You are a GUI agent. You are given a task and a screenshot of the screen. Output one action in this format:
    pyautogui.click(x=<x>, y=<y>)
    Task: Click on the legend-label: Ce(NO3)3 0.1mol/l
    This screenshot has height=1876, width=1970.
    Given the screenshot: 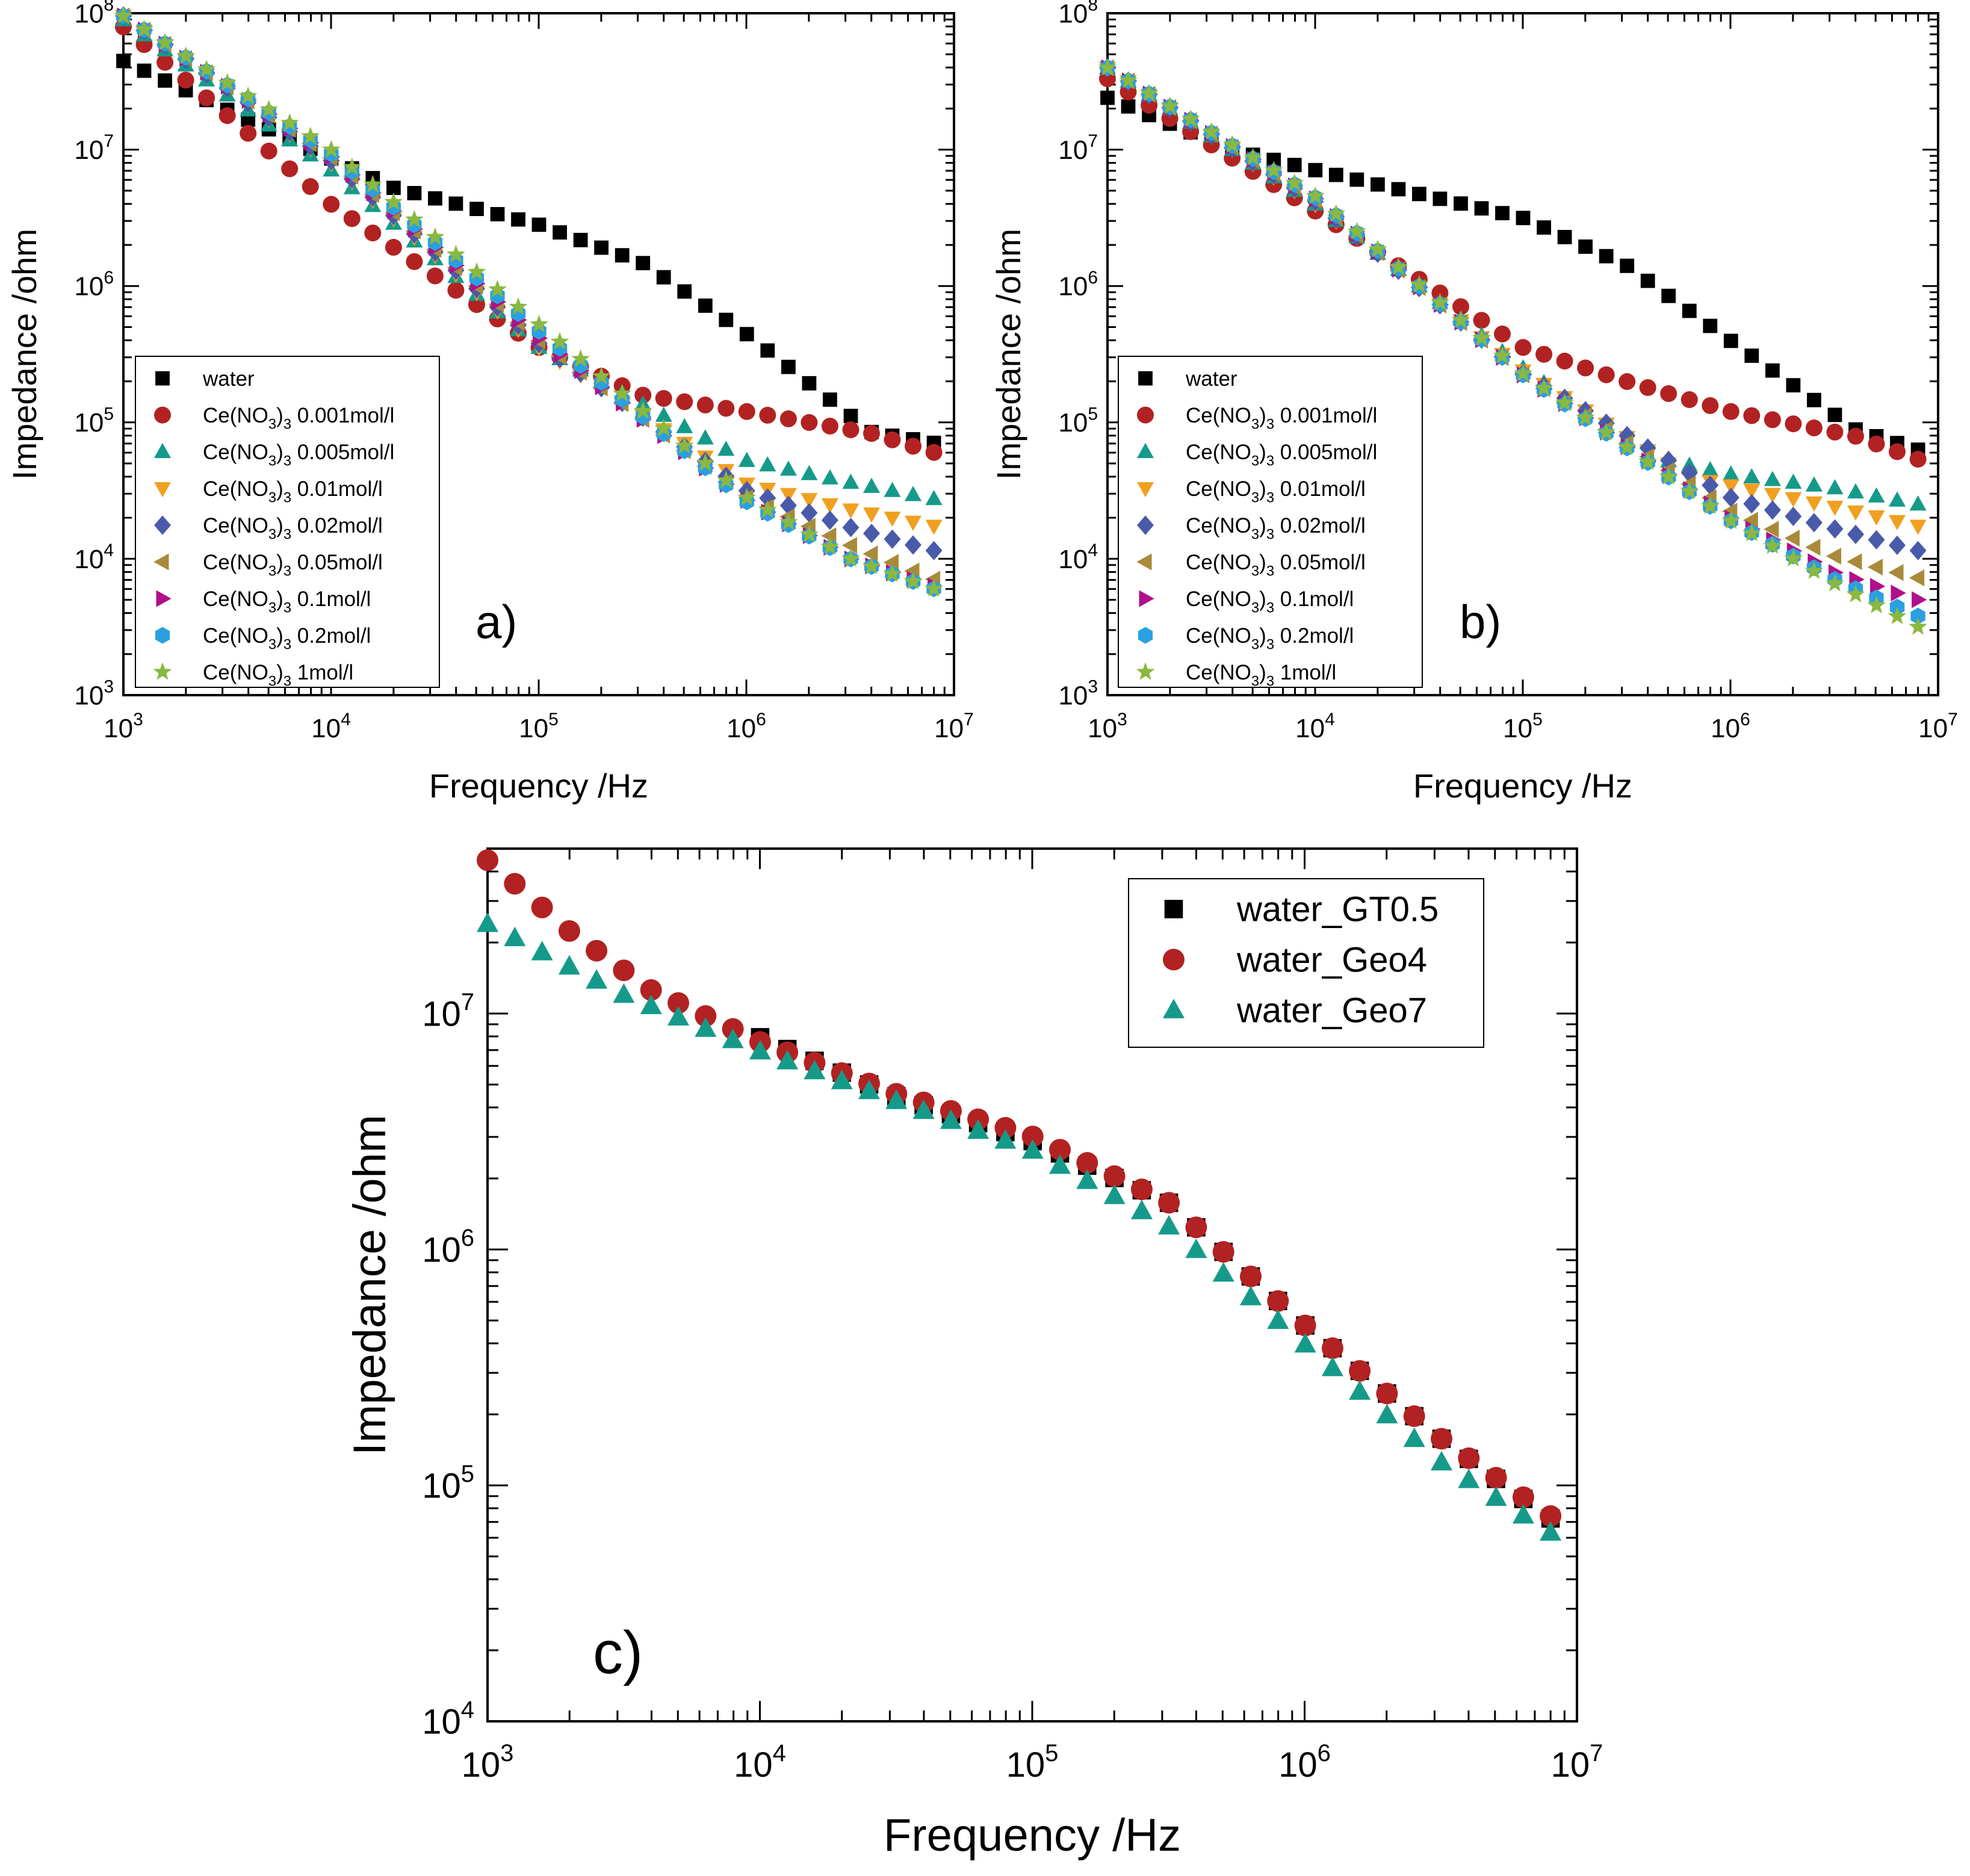 What is the action you would take?
    pyautogui.click(x=1270, y=602)
    